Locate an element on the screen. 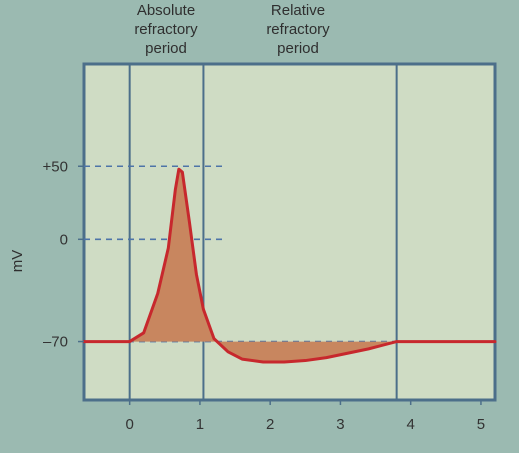  absolute-period-fill is located at coordinates (171, 255).